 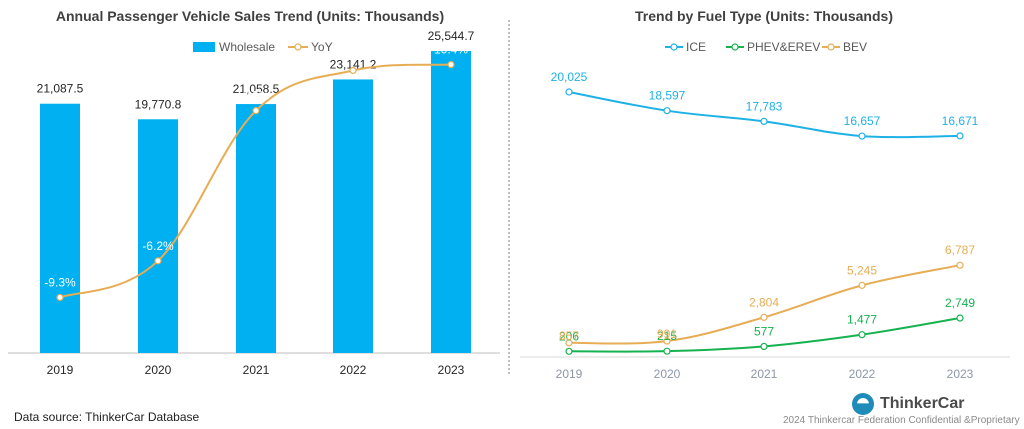 I want to click on left-x-tick-2022: 2022, so click(x=353, y=370).